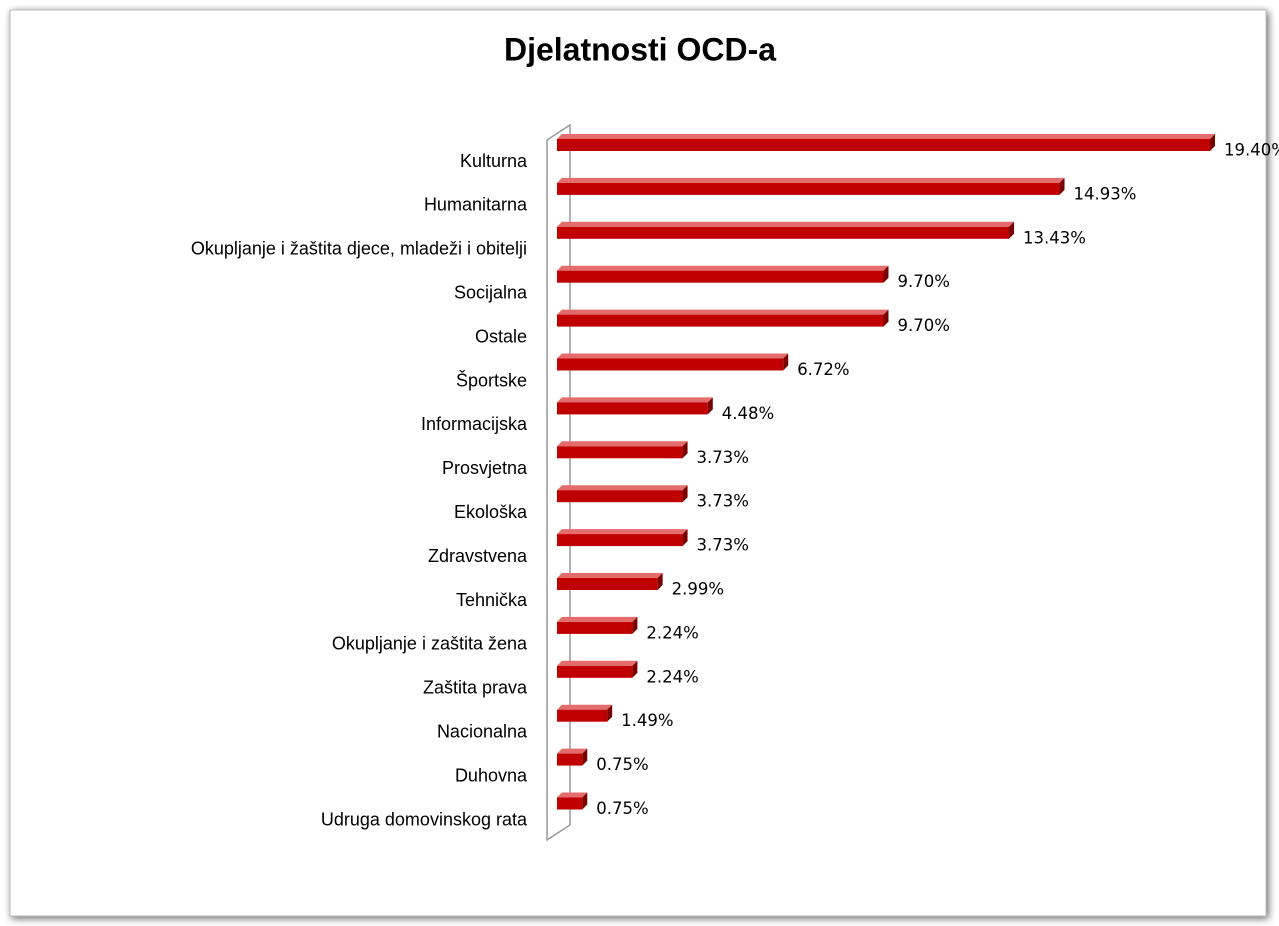 The image size is (1279, 926). What do you see at coordinates (640, 49) in the screenshot?
I see `chart-title: Djelatnosti OCD-a` at bounding box center [640, 49].